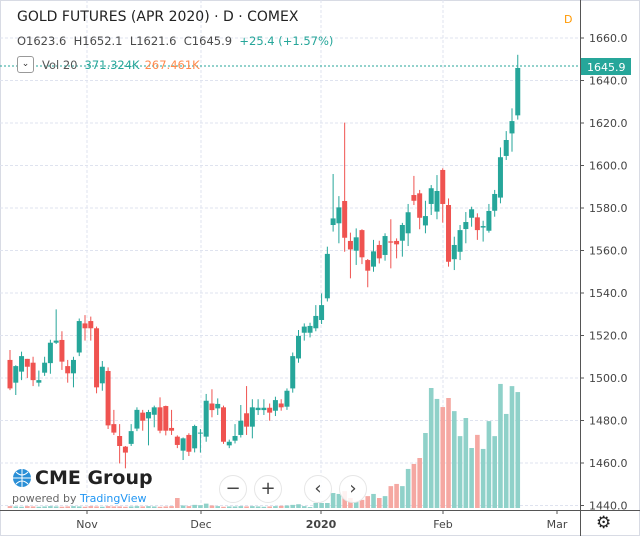 The width and height of the screenshot is (640, 536). Describe the element at coordinates (82, 486) in the screenshot. I see `cme-logo: CME Group powered by TradingView` at that location.